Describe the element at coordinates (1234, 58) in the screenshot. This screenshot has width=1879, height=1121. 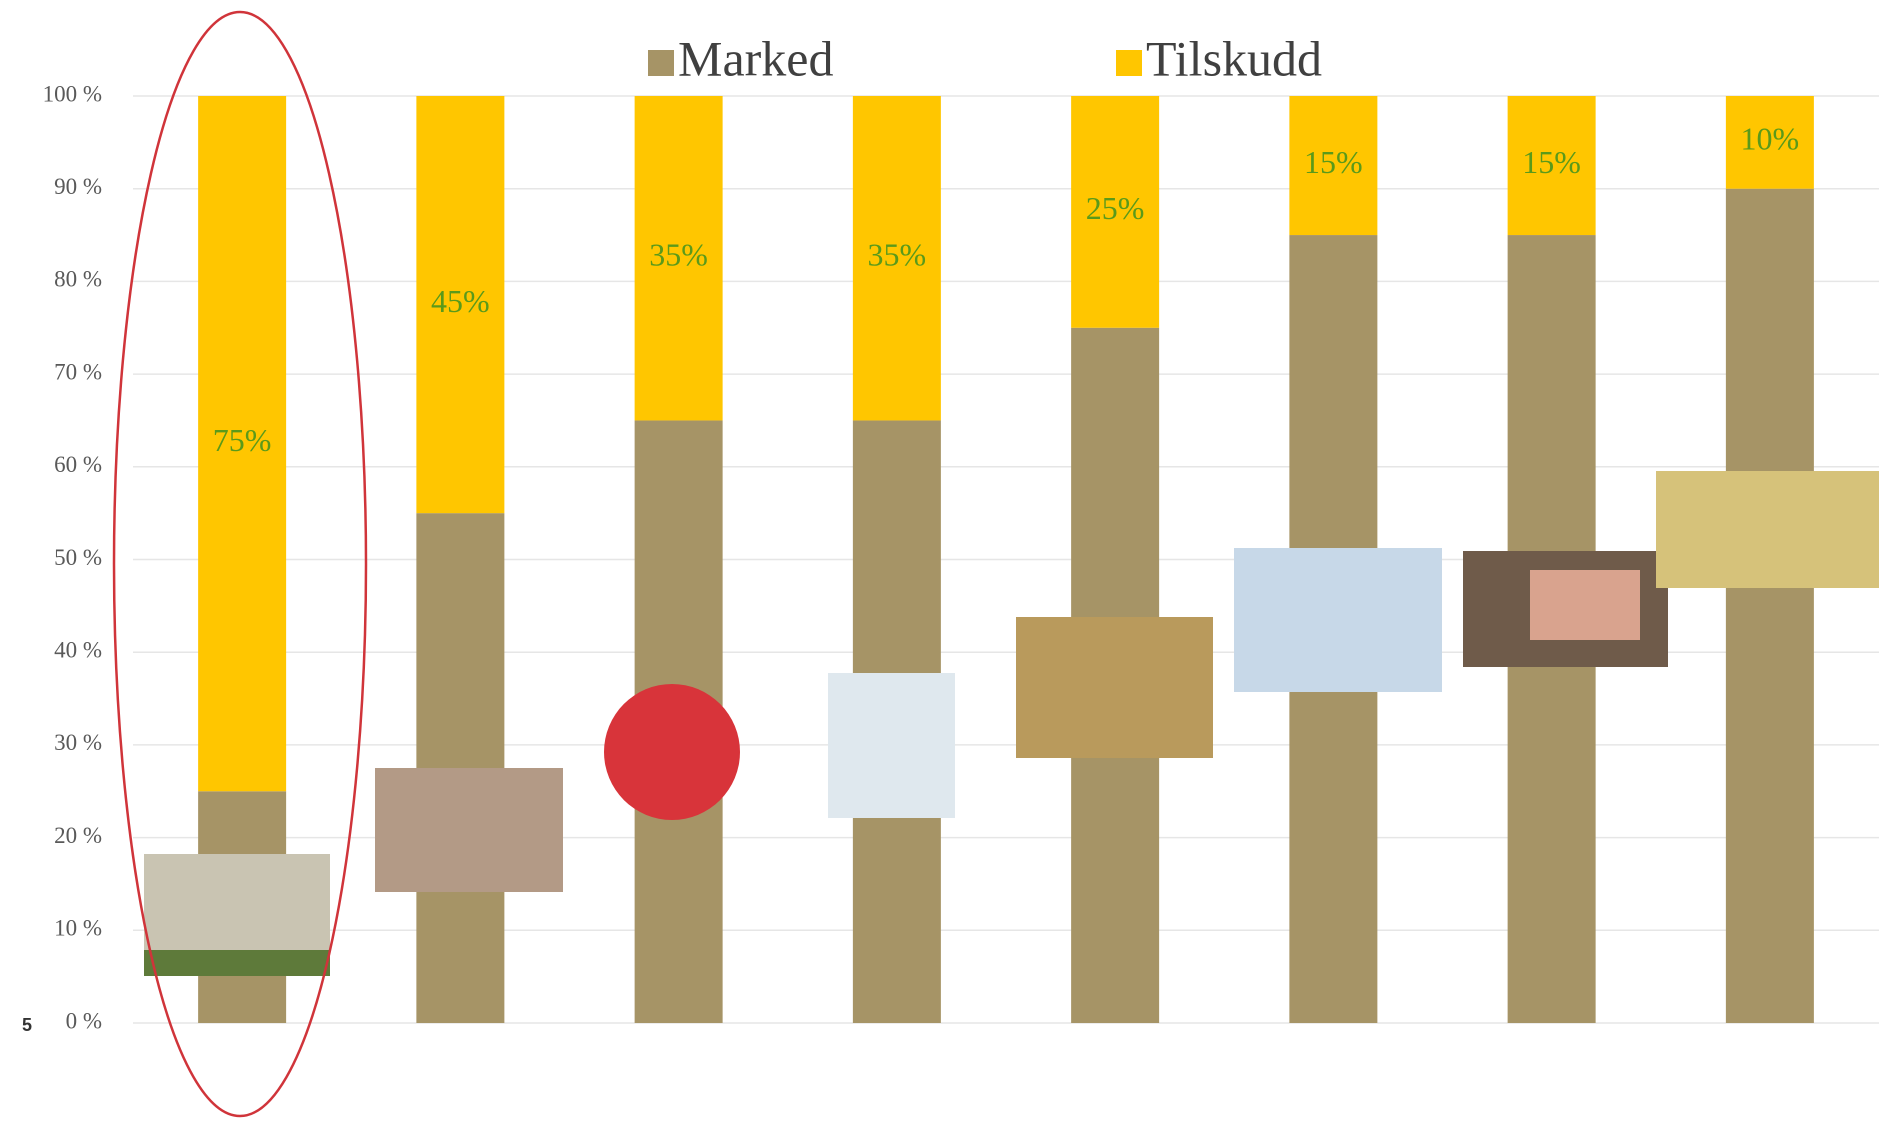
I see `legend-label: Tilskudd` at that location.